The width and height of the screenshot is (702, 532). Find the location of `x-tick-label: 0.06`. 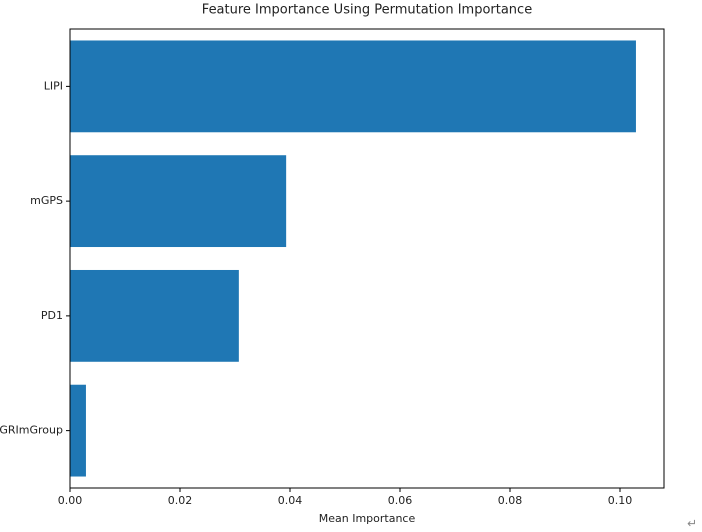

x-tick-label: 0.06 is located at coordinates (400, 500).